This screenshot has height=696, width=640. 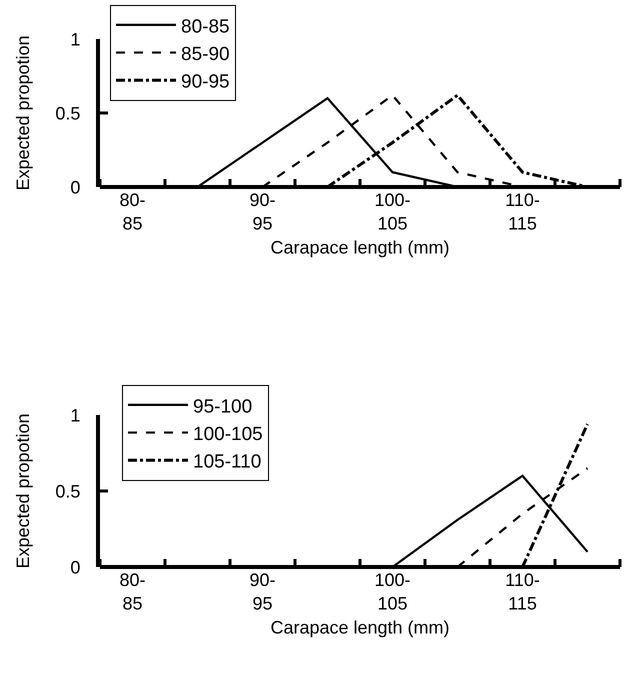 What do you see at coordinates (205, 82) in the screenshot?
I see `legend-label: 90-95` at bounding box center [205, 82].